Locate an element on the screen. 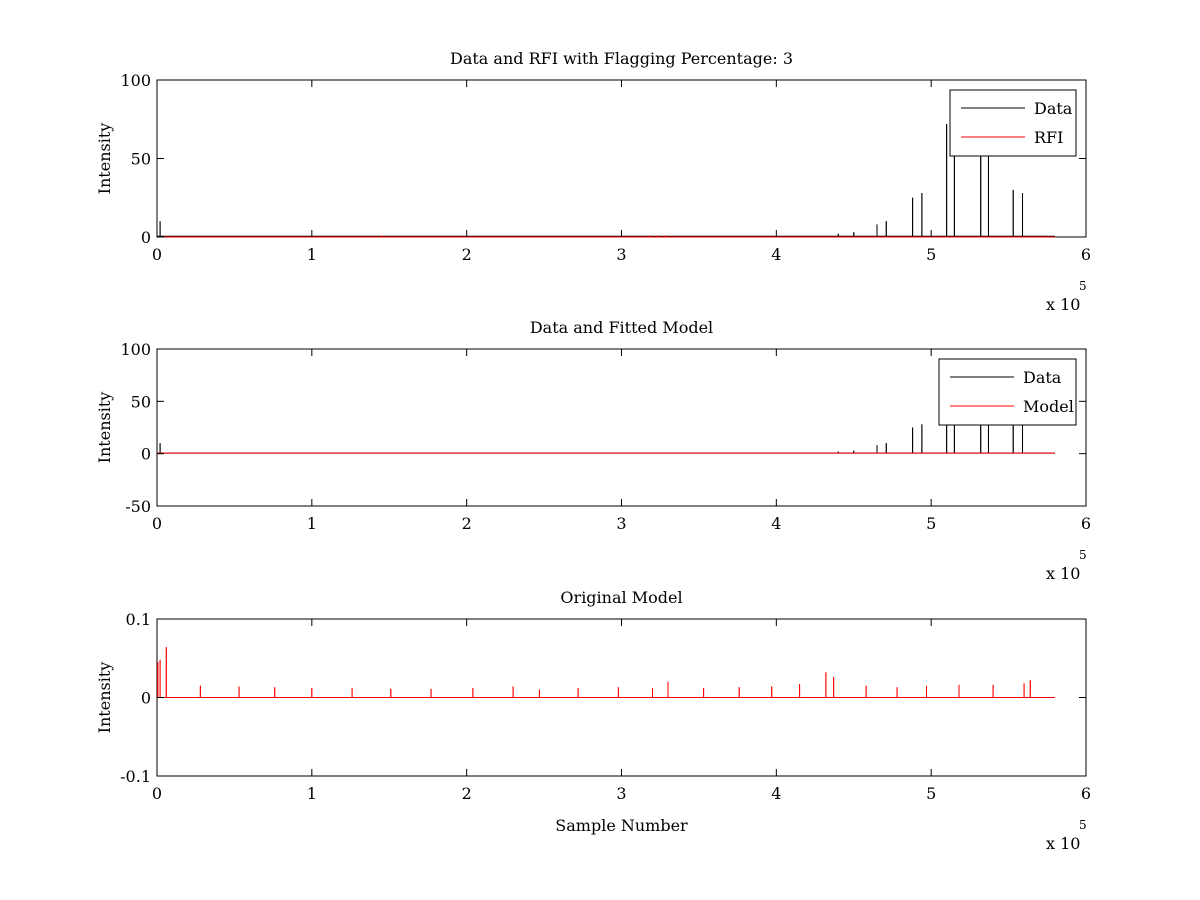 This screenshot has width=1200, height=900. subplot-title: Original Model is located at coordinates (621, 597).